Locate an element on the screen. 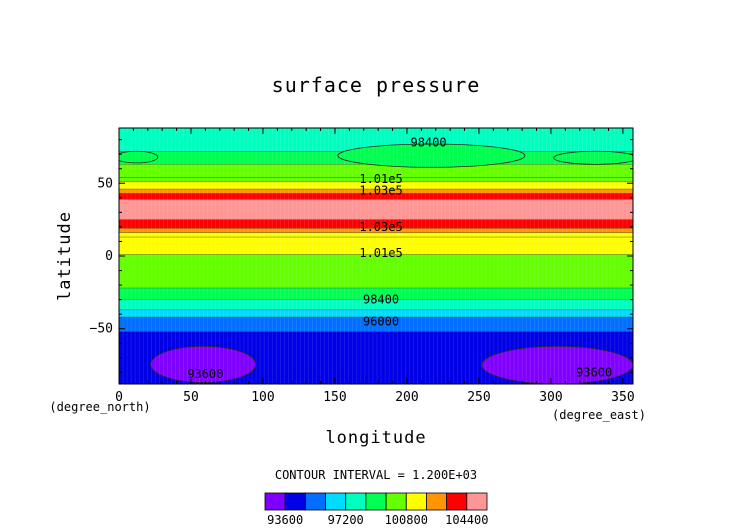 The height and width of the screenshot is (532, 752). x-tick-label: 150 is located at coordinates (334, 397).